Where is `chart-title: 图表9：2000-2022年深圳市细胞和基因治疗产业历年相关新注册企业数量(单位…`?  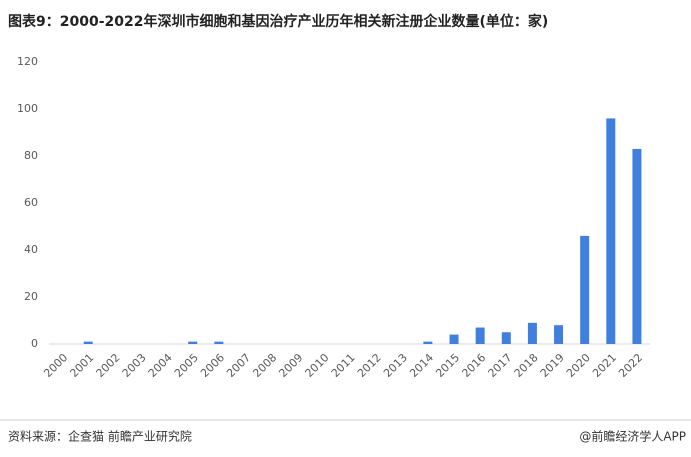 chart-title: 图表9：2000-2022年深圳市细胞和基因治疗产业历年相关新注册企业数量(单位… is located at coordinates (278, 21).